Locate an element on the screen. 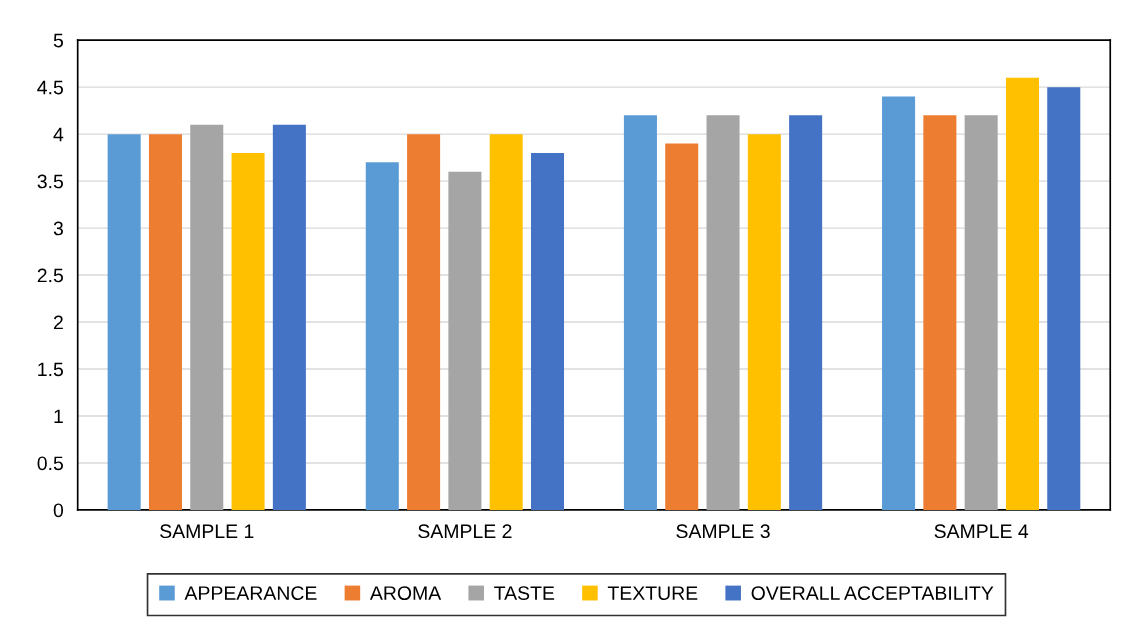  y-tick-label: 0.5 is located at coordinates (50, 463).